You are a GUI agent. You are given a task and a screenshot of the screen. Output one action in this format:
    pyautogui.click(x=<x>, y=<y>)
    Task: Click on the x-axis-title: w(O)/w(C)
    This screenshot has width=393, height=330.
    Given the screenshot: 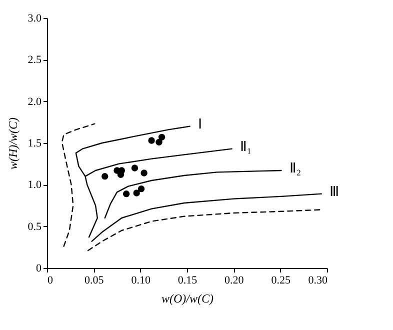 What is the action you would take?
    pyautogui.click(x=188, y=299)
    